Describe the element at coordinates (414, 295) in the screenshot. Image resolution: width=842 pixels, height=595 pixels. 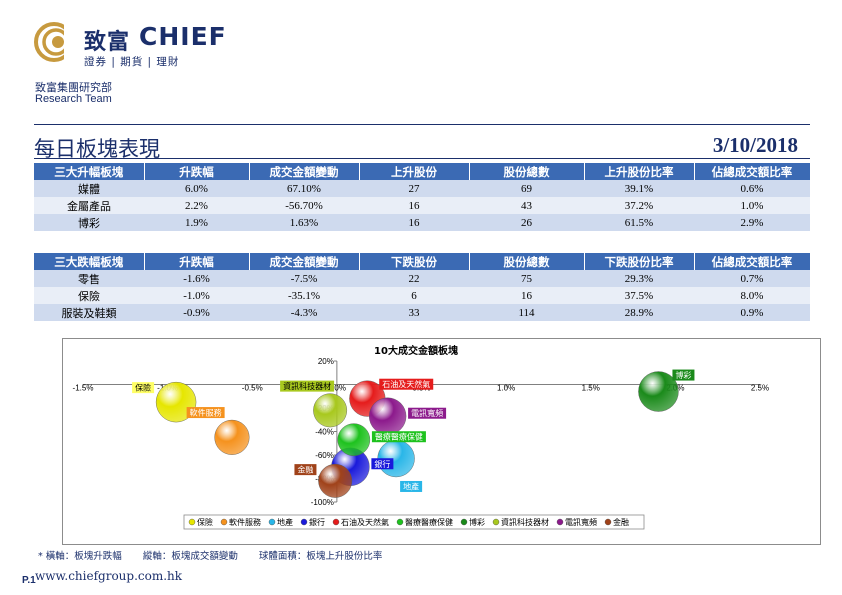
I see `table-cell: 6` at that location.